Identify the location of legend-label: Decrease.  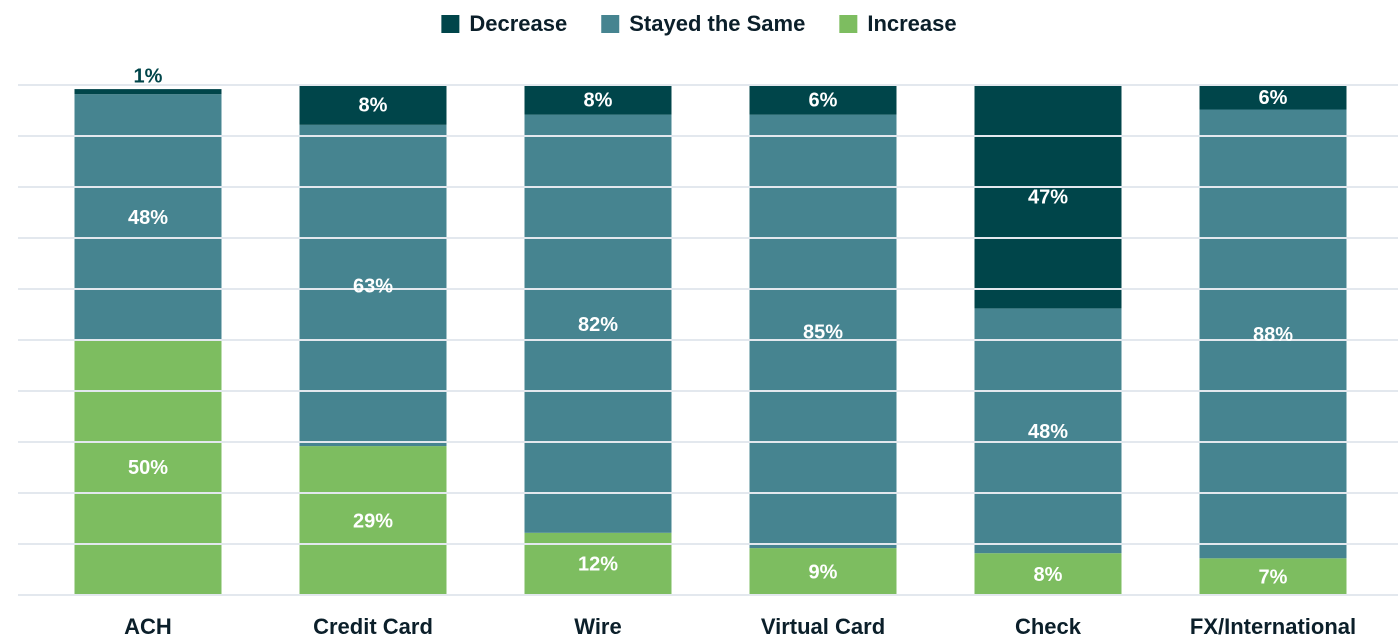
(518, 23).